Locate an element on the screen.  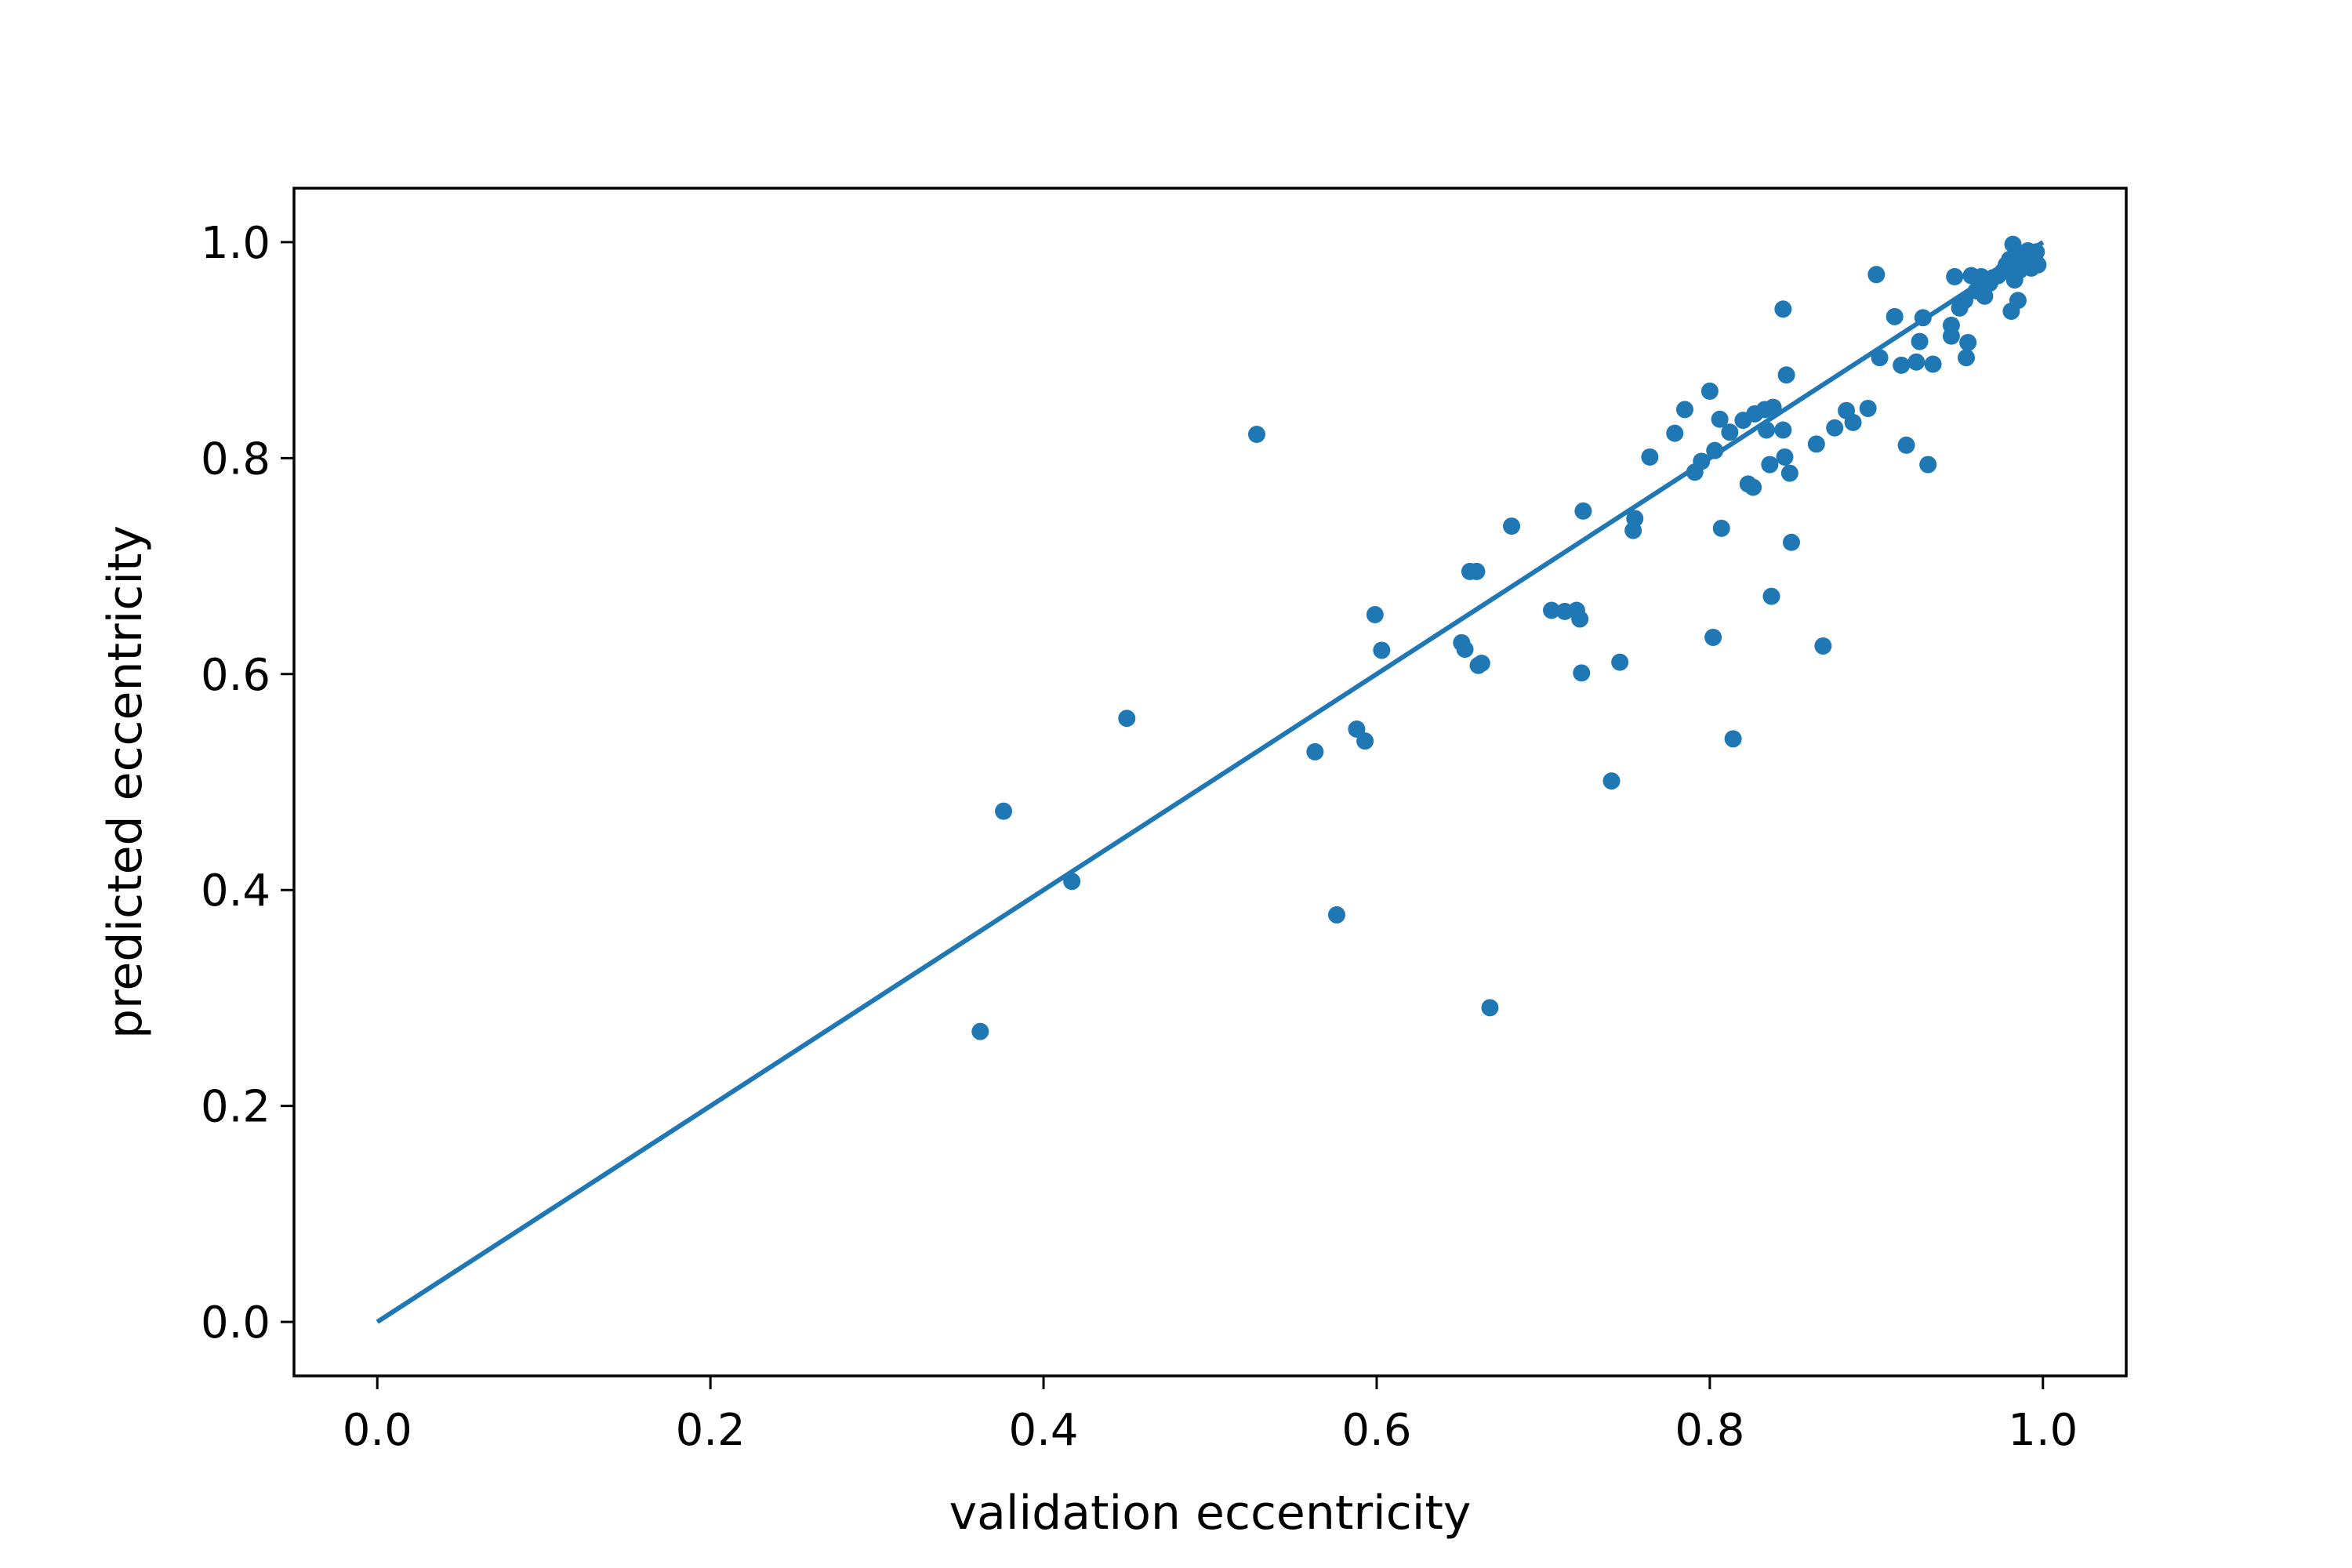
x-tick-label: 0.0 is located at coordinates (377, 1430).